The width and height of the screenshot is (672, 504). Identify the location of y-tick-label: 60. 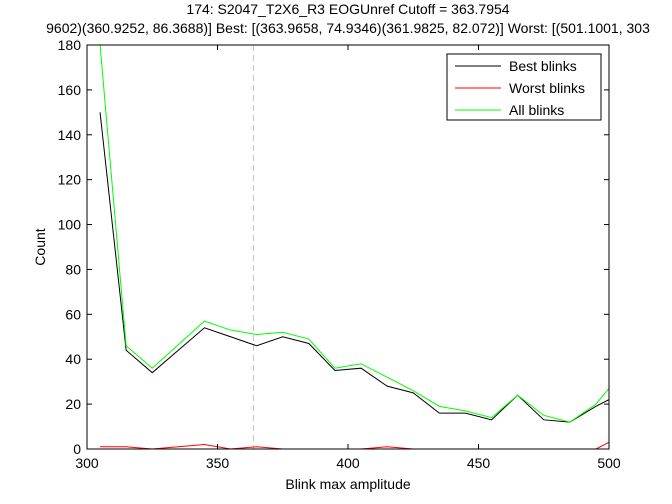
(73, 314).